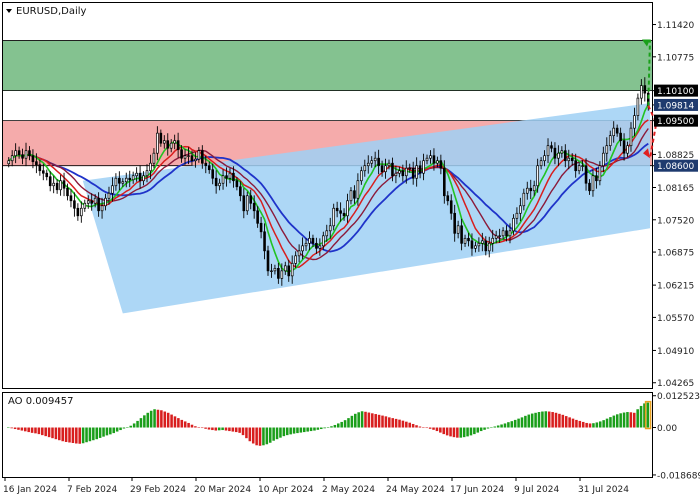 This screenshot has height=500, width=700. I want to click on time-tick-label: 24 May 2024, so click(415, 490).